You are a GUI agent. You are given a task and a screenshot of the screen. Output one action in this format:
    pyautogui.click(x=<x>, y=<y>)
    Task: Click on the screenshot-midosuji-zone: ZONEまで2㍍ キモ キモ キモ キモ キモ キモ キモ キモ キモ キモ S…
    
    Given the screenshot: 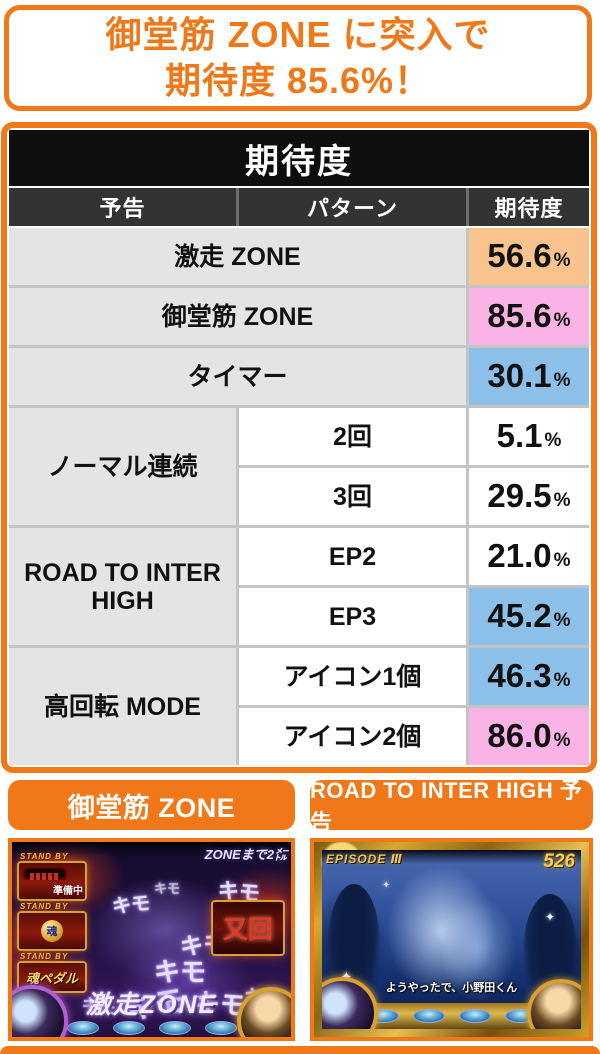 What is the action you would take?
    pyautogui.click(x=151, y=939)
    